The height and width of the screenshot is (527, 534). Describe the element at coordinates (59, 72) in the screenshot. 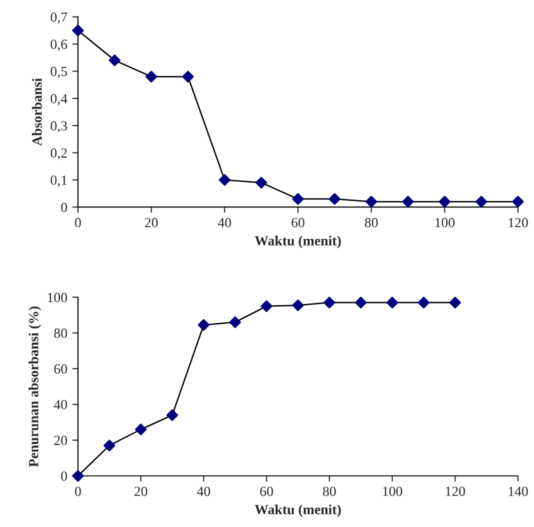

I see `y-tick-label: 0,5` at that location.